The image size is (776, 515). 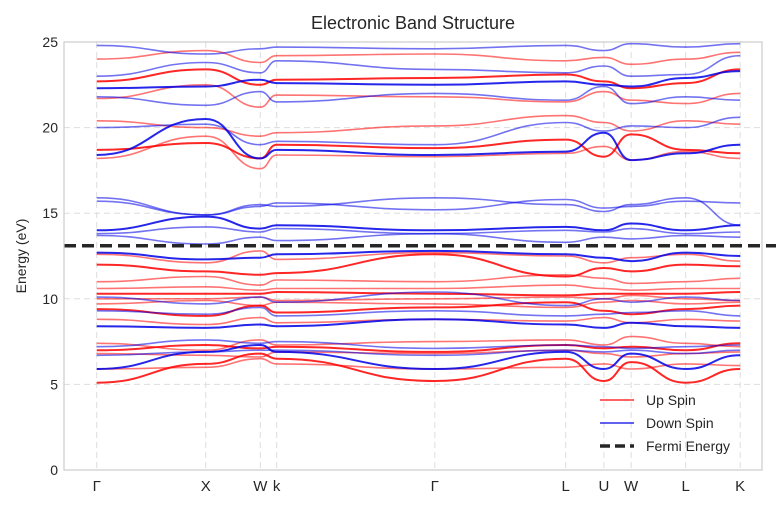 I want to click on y-tick-label: 25, so click(x=50, y=42).